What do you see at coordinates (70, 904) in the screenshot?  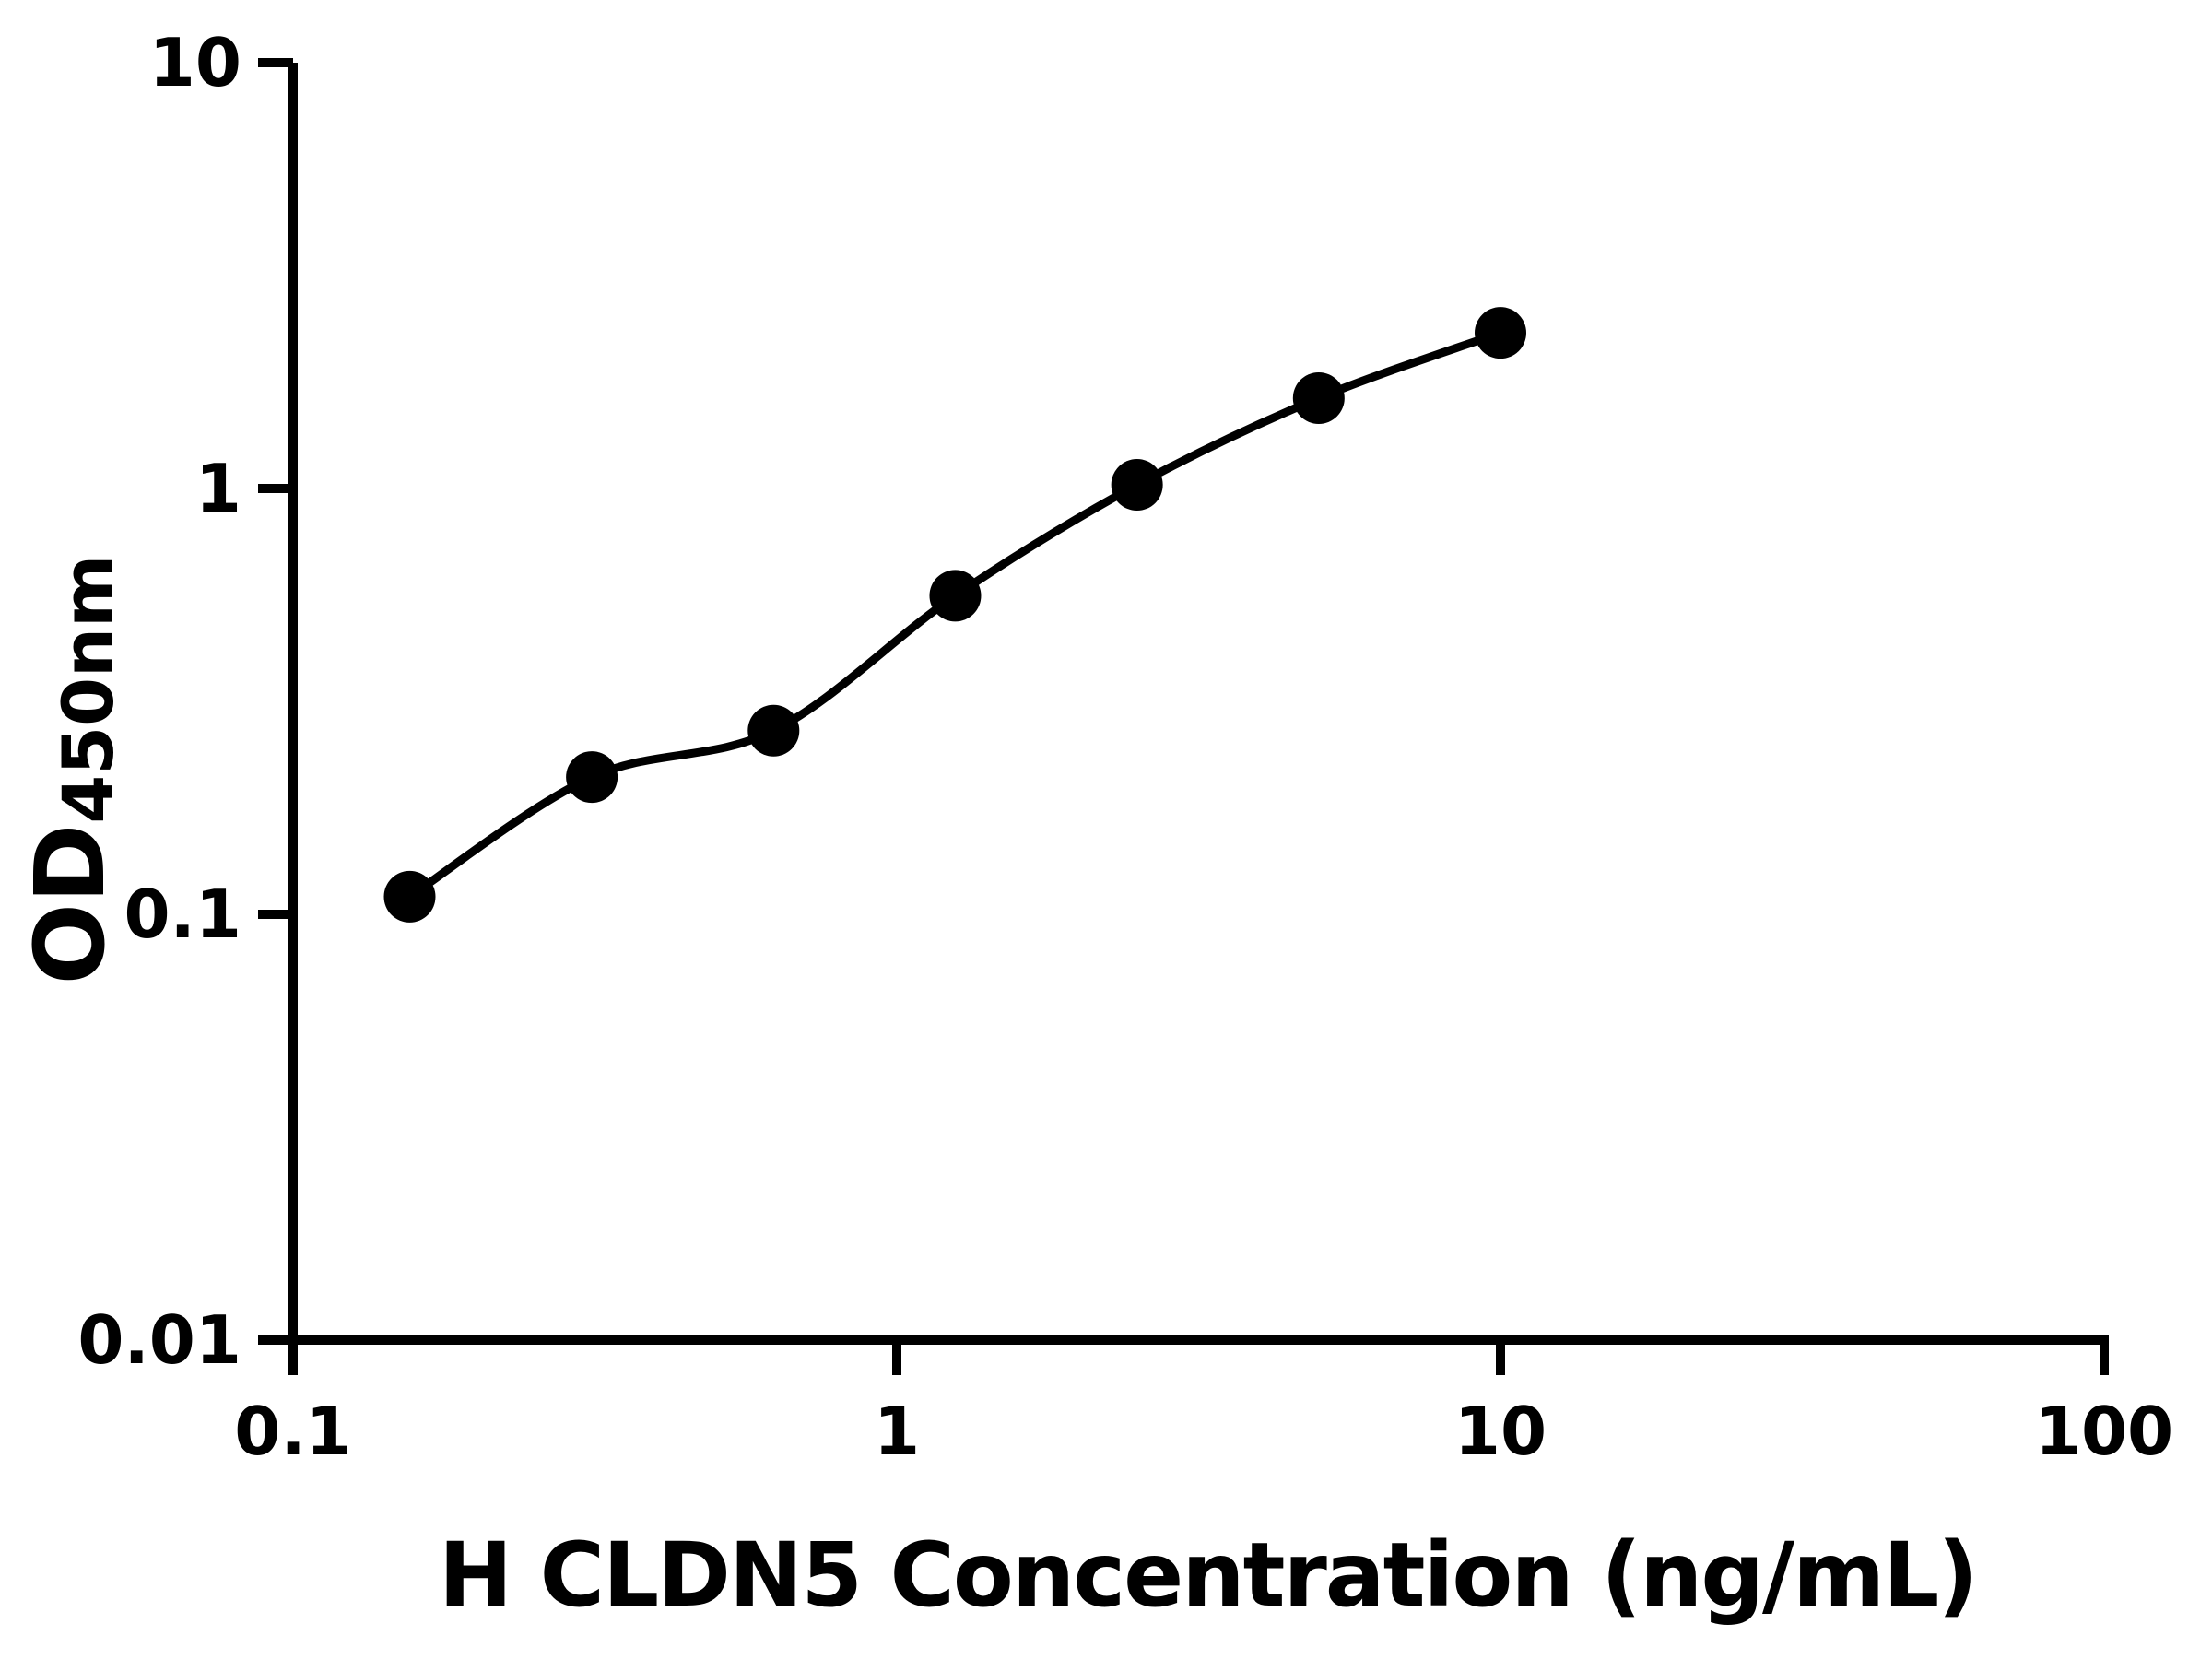 I see `y-axis-title-main: OD` at bounding box center [70, 904].